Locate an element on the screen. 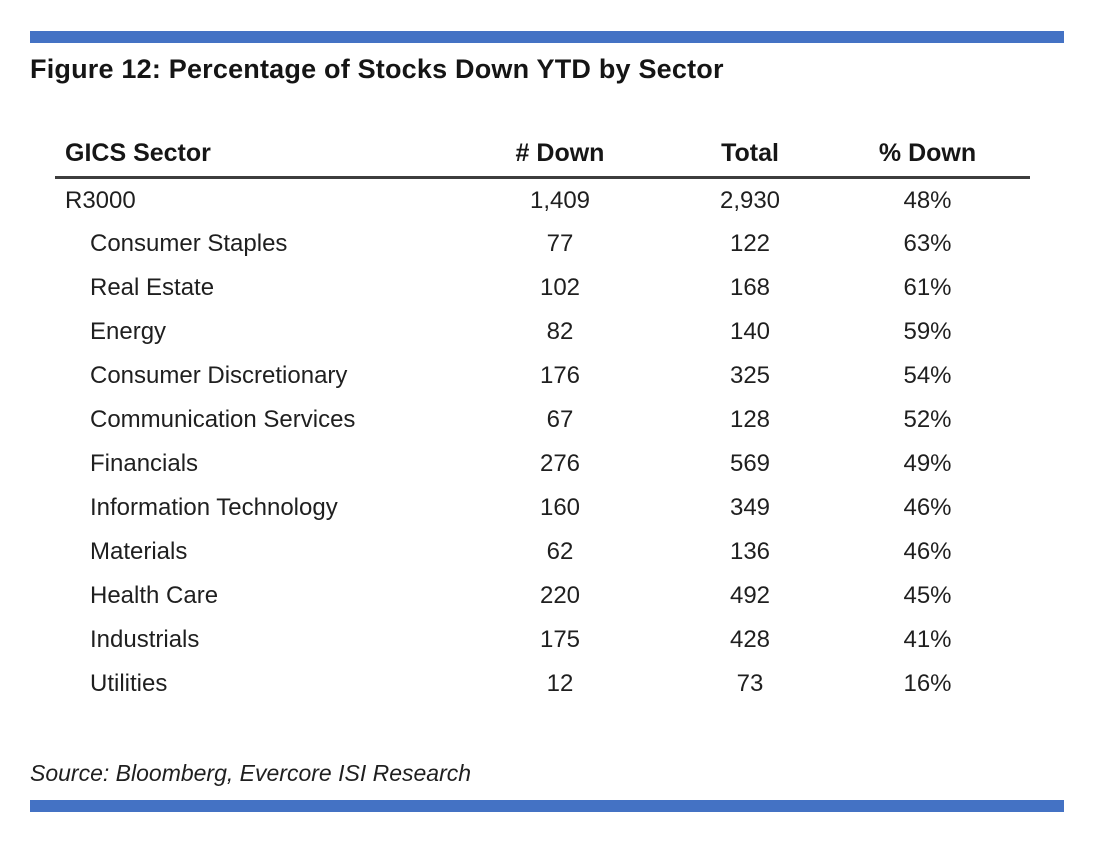 The width and height of the screenshot is (1097, 853). table-row: Financials 276 569 49% is located at coordinates (542, 464).